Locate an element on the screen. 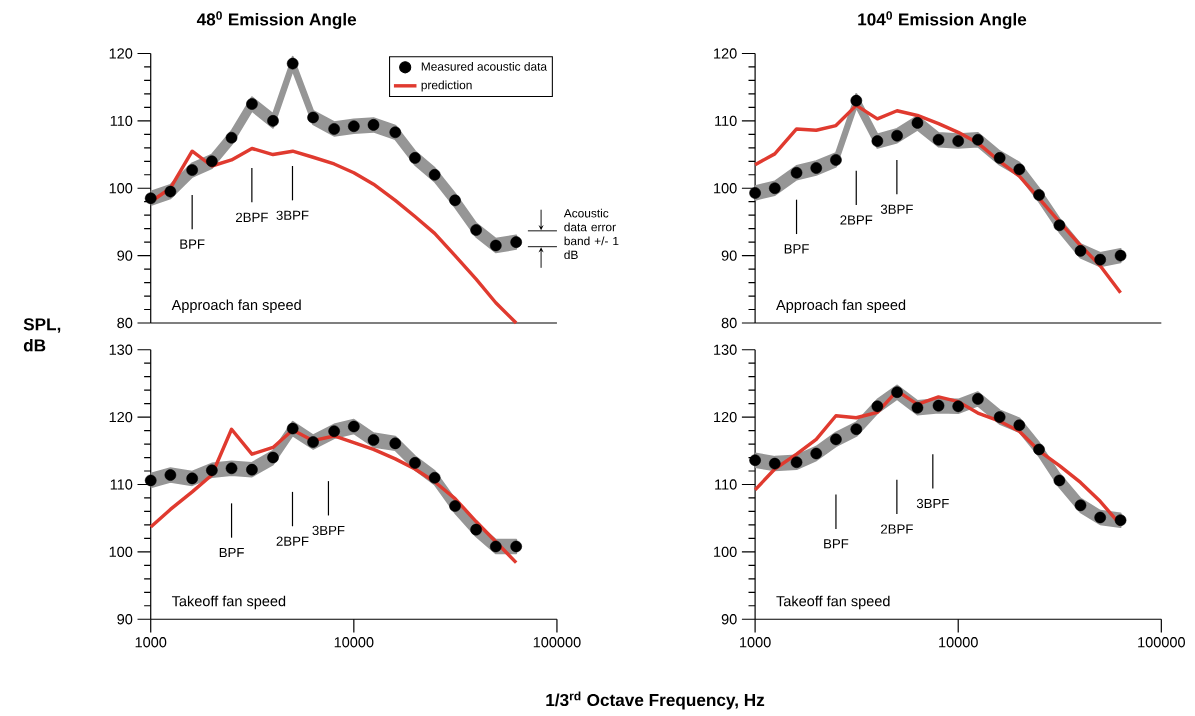 Image resolution: width=1195 pixels, height=716 pixels. text: Acoustic data error band +/- 1 dB is located at coordinates (591, 233).